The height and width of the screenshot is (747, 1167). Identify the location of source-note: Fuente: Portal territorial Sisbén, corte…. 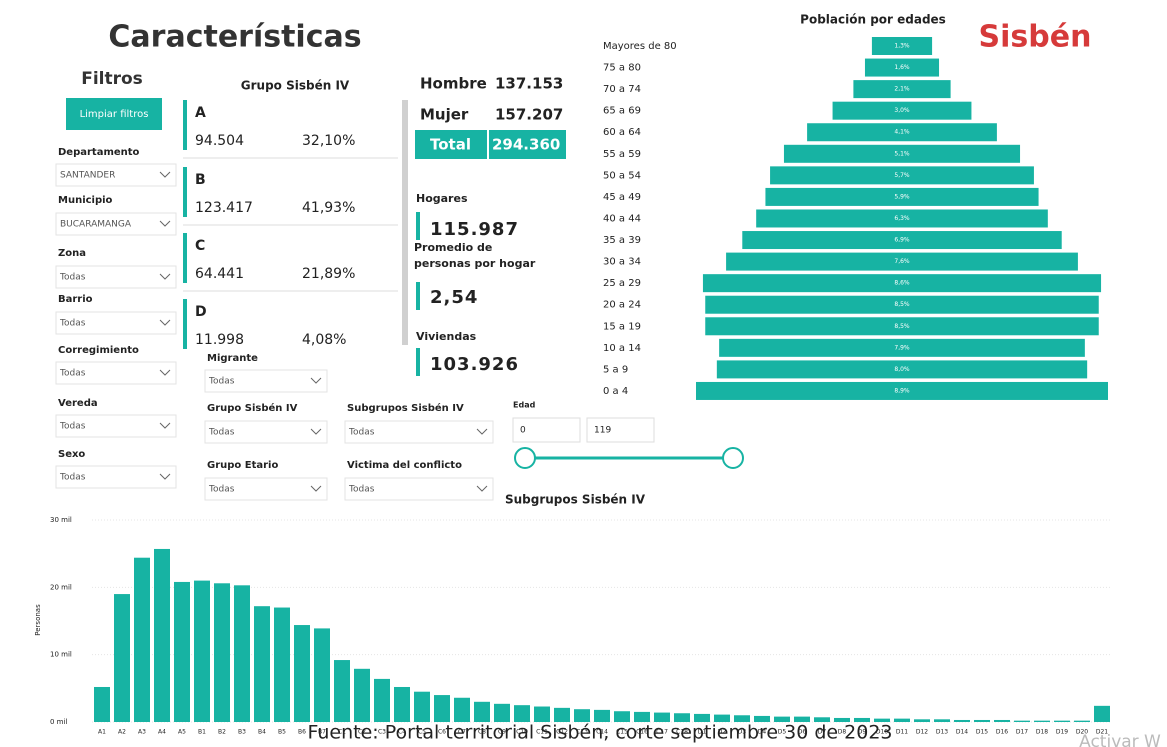
(600, 733).